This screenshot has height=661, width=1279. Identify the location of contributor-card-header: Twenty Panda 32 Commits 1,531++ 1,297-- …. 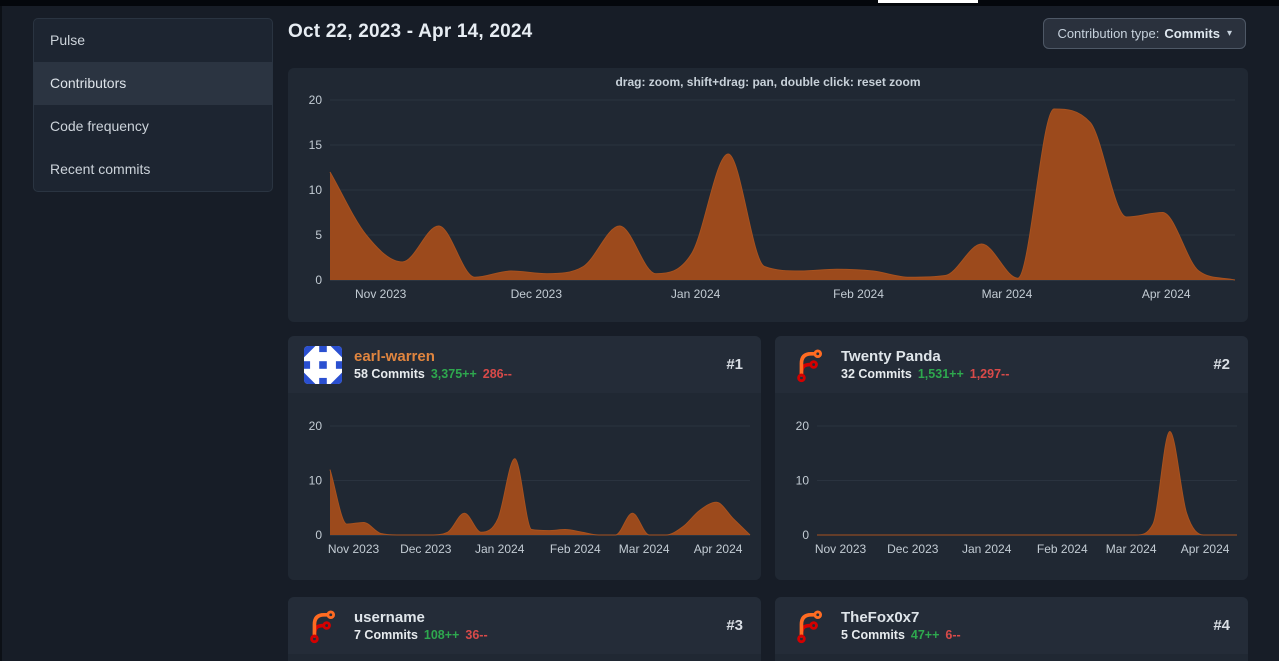
(1011, 364).